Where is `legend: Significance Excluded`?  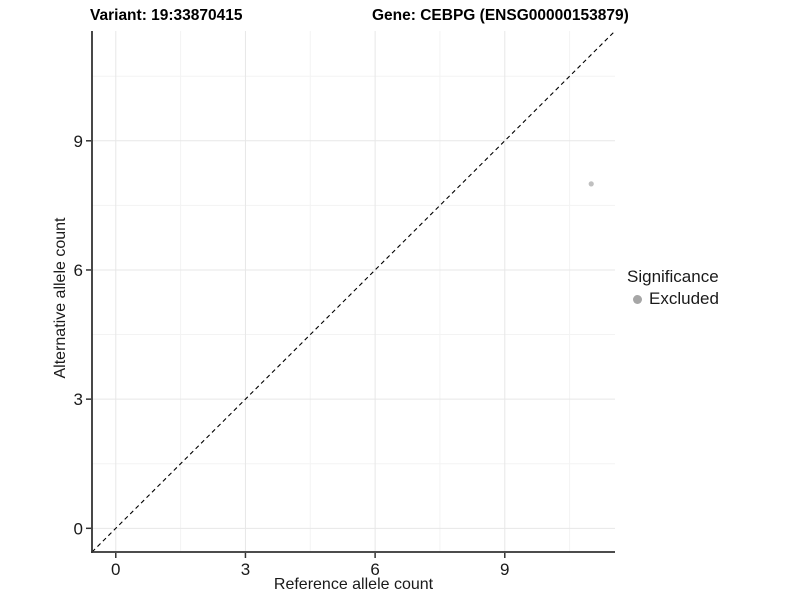
legend: Significance Excluded is located at coordinates (673, 288).